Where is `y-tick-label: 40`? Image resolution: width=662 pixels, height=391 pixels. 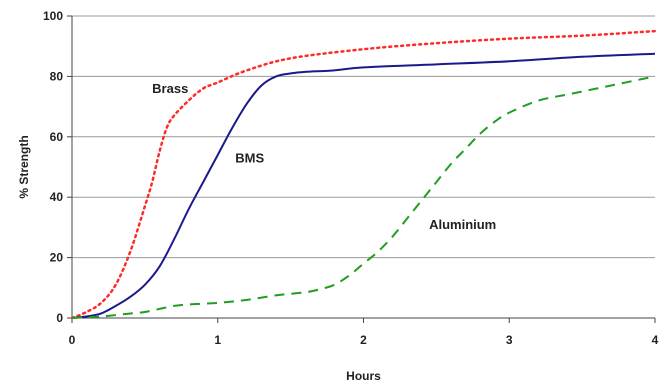 y-tick-label: 40 is located at coordinates (57, 197).